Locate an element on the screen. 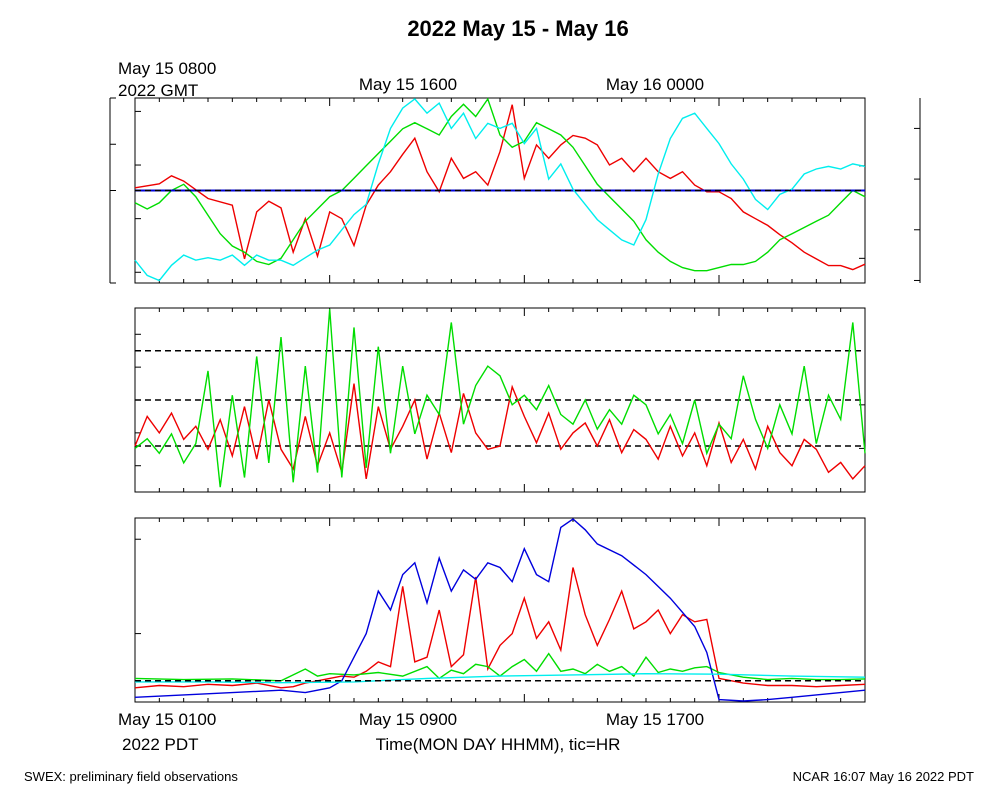 The height and width of the screenshot is (800, 1000). top-time-label-3: May 16 0000 is located at coordinates (655, 84).